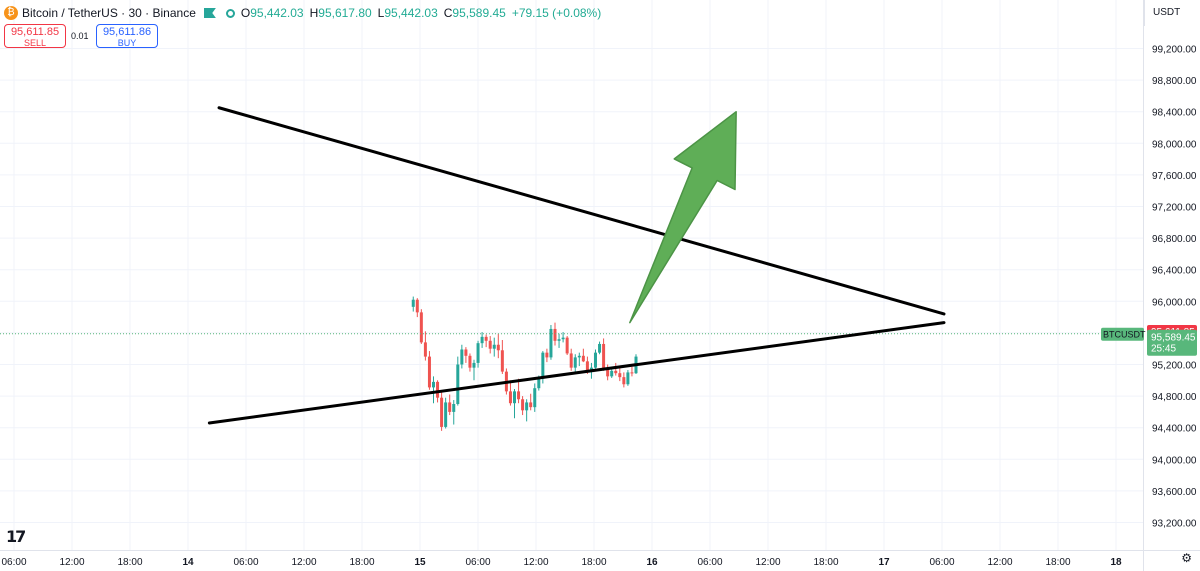  I want to click on close-label: C, so click(448, 13).